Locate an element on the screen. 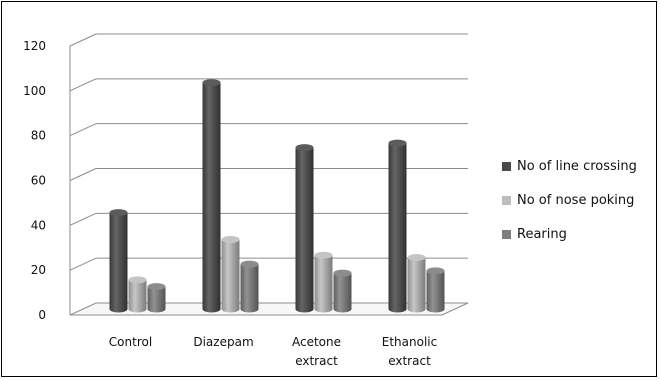  bar-rearing-diazepam is located at coordinates (249, 286).